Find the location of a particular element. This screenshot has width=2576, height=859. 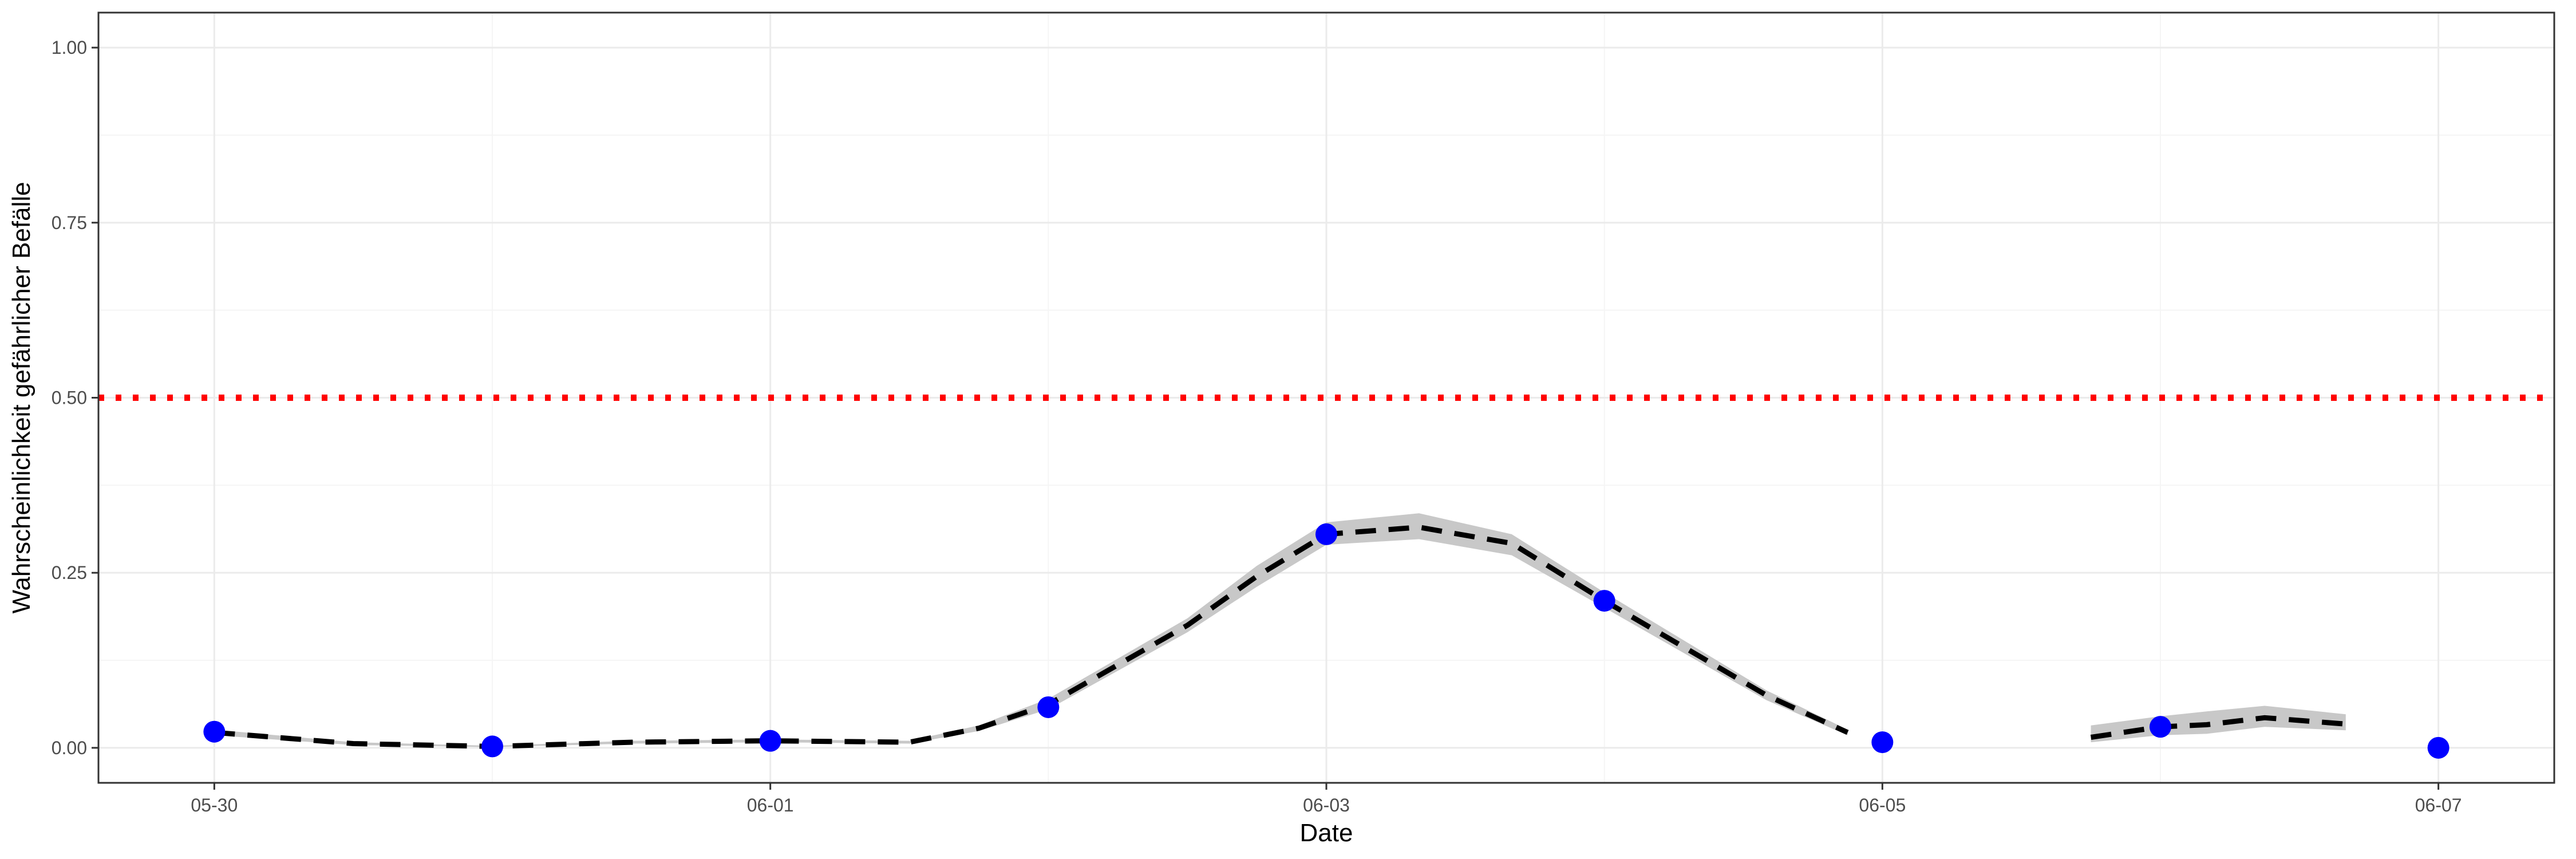

y-axis-ticks: 0.00 0.25 0.50 0.75 1.00 is located at coordinates (75, 397).